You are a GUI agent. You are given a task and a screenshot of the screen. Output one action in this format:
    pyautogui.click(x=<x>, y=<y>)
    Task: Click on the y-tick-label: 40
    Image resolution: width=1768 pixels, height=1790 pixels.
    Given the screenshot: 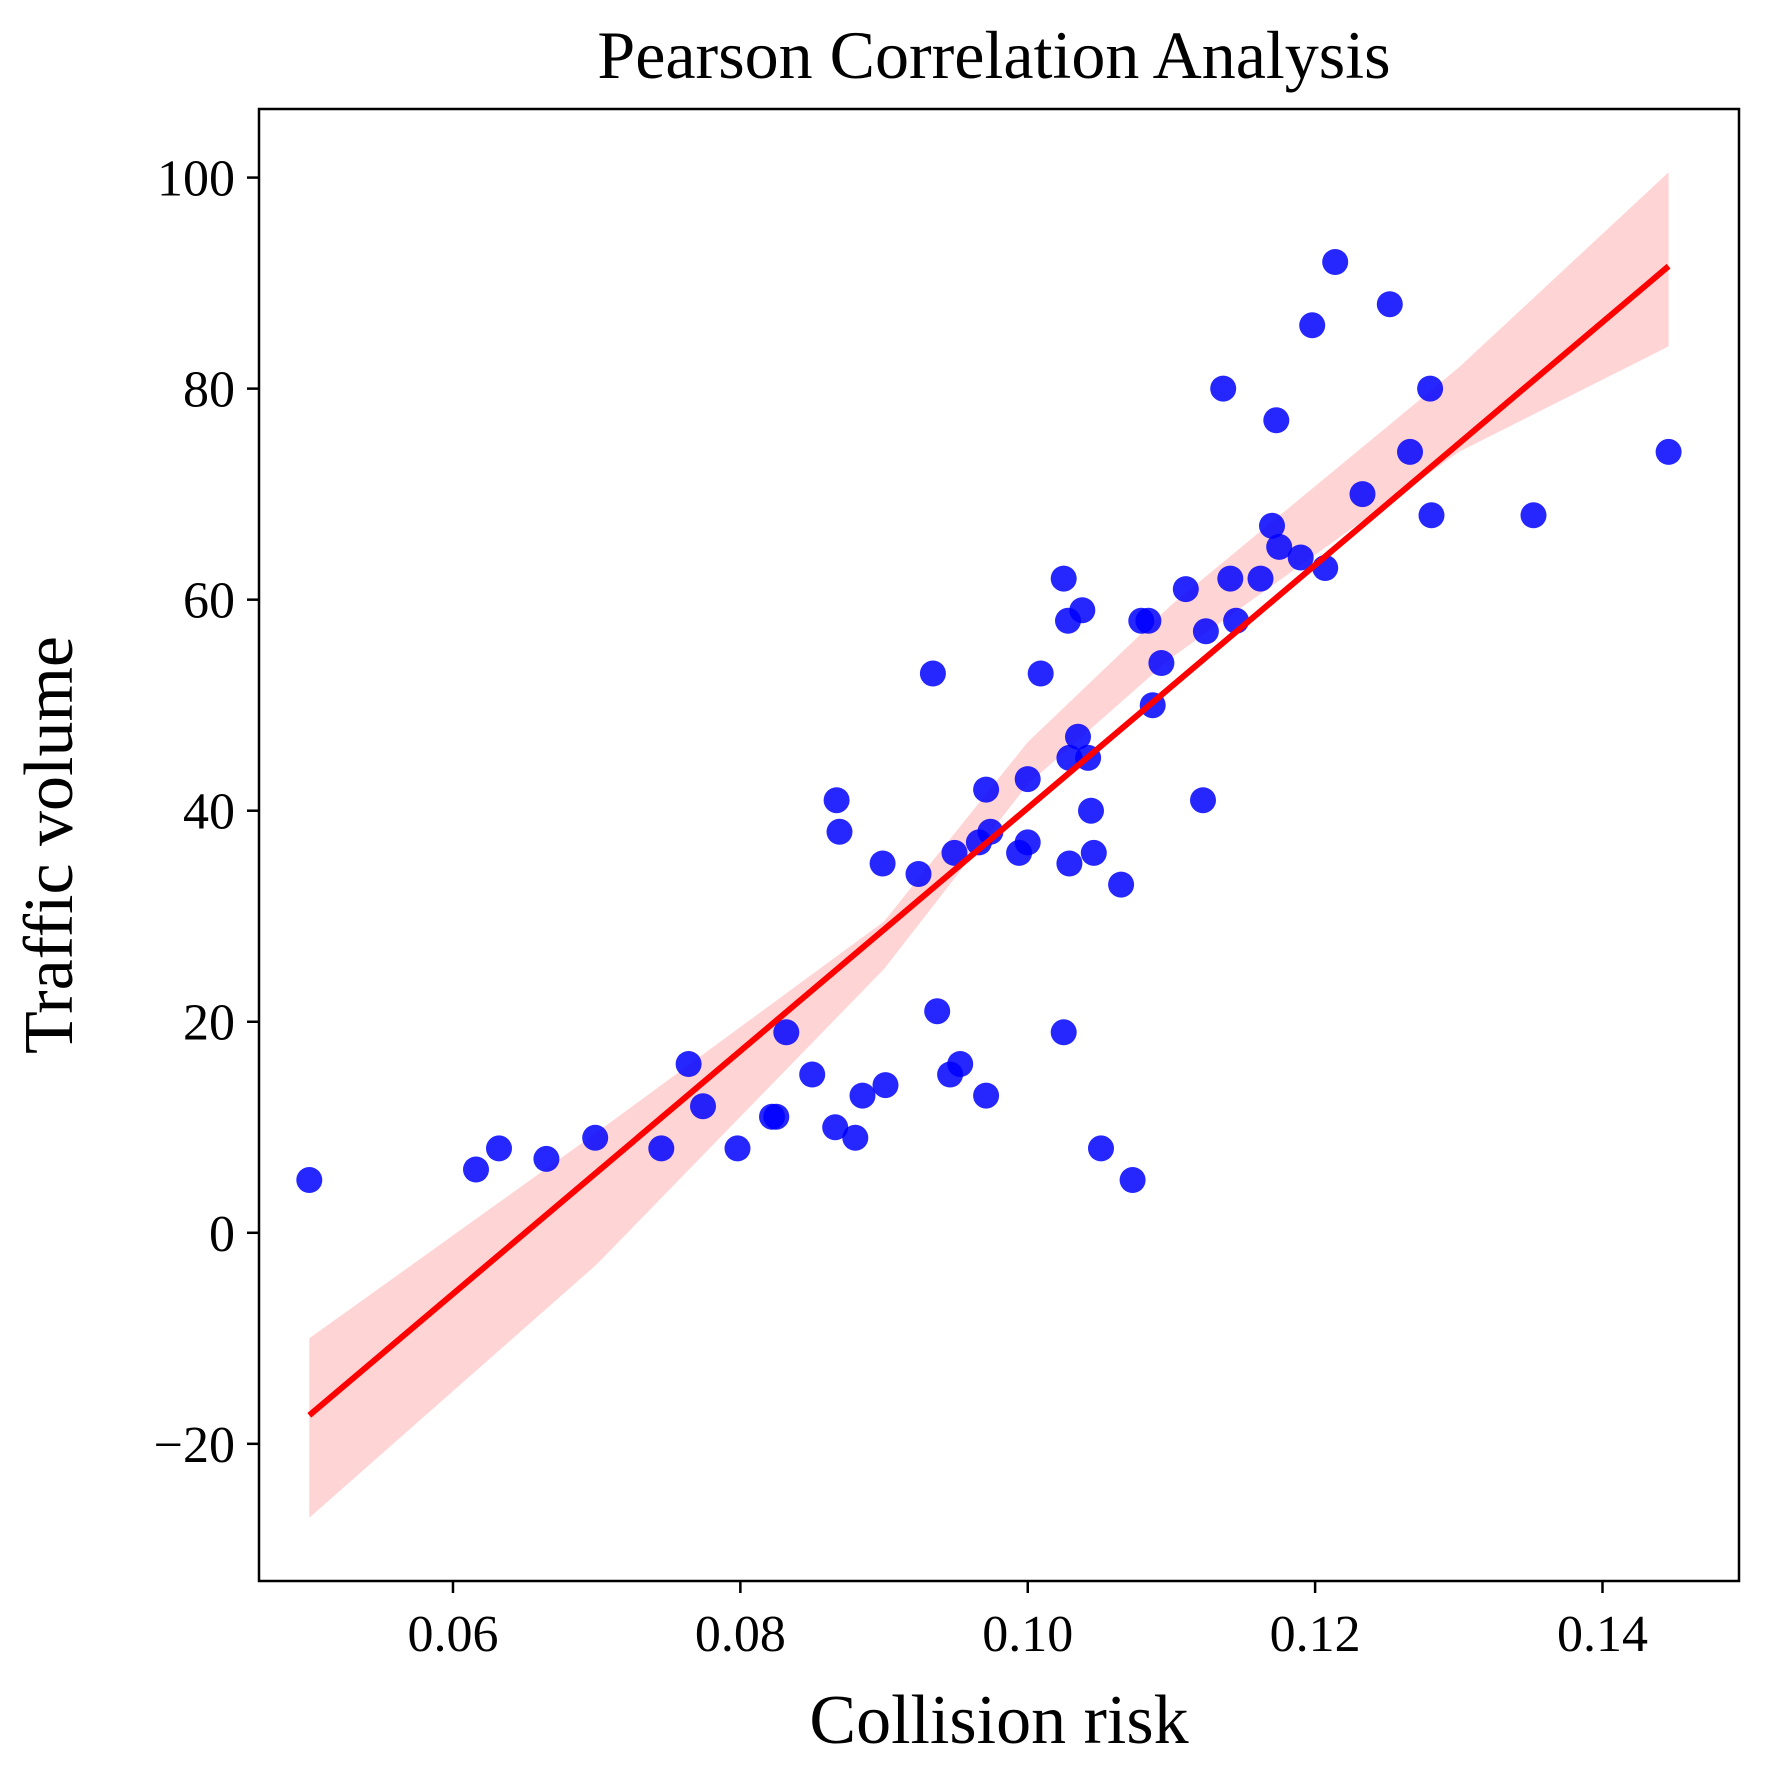 What is the action you would take?
    pyautogui.click(x=209, y=812)
    